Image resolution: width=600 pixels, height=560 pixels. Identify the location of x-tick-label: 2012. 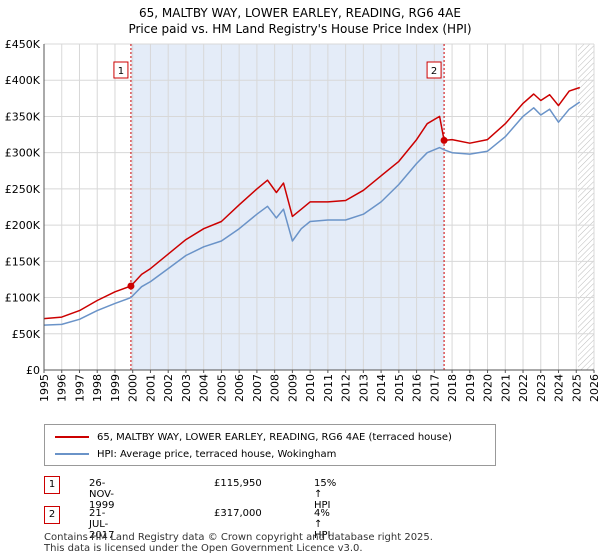
(346, 388).